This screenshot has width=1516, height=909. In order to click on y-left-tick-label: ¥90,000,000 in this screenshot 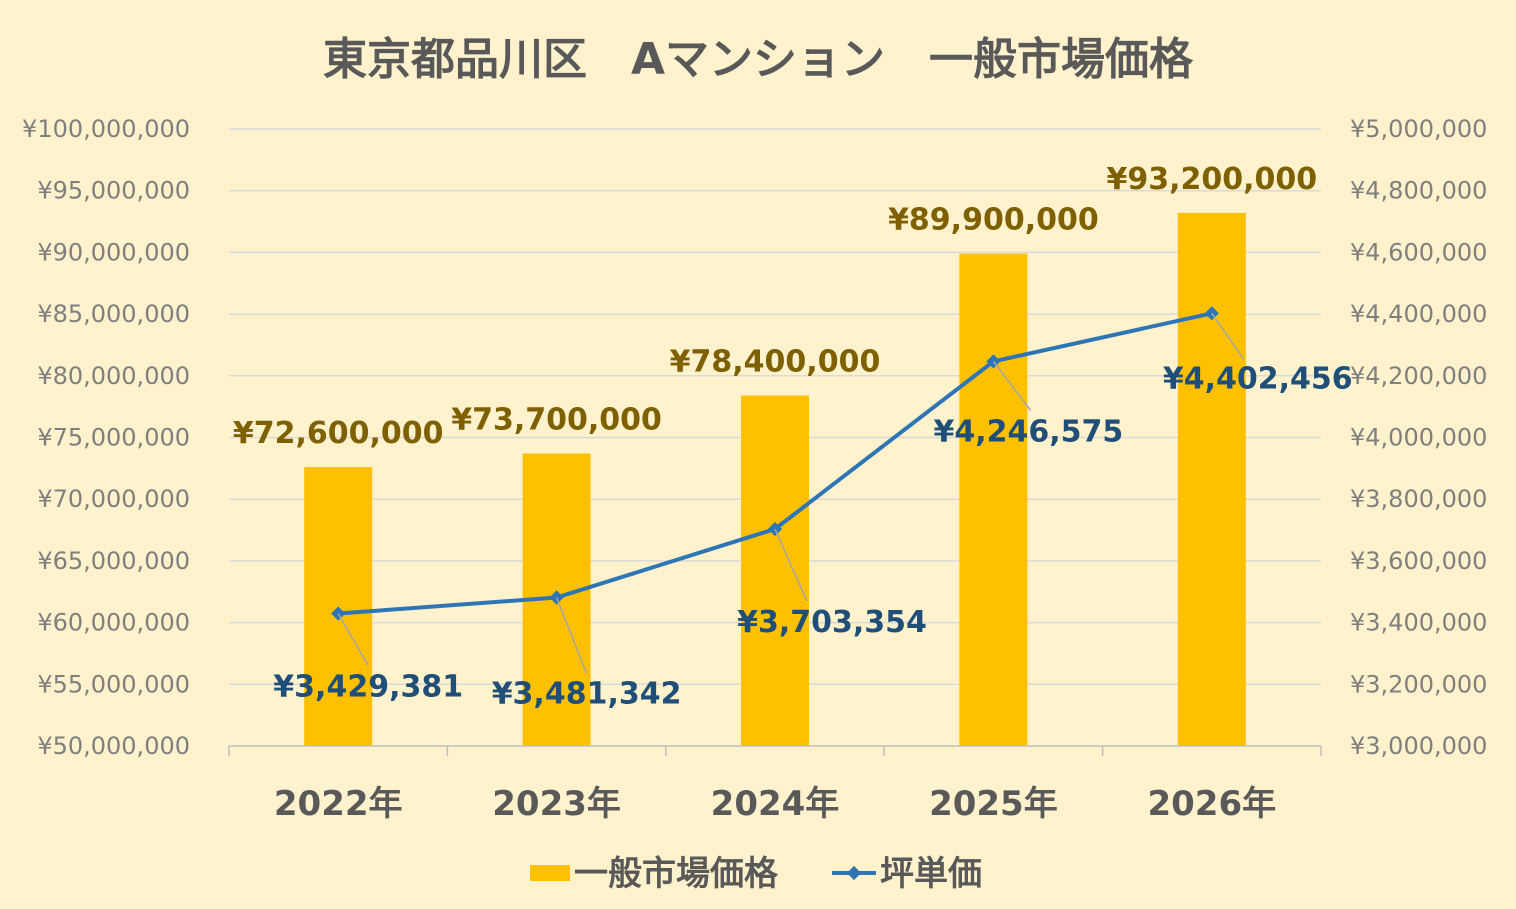, I will do `click(113, 252)`.